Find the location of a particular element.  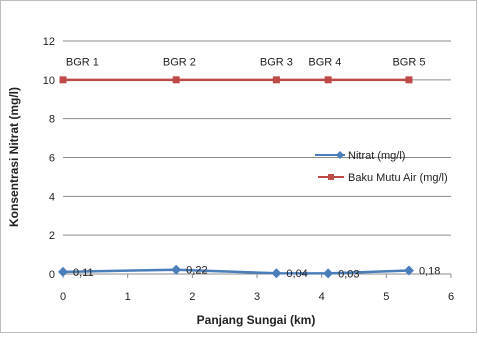

legend: Nitrat (mg/l) Baku Mutu Air (mg/l) is located at coordinates (381, 167).